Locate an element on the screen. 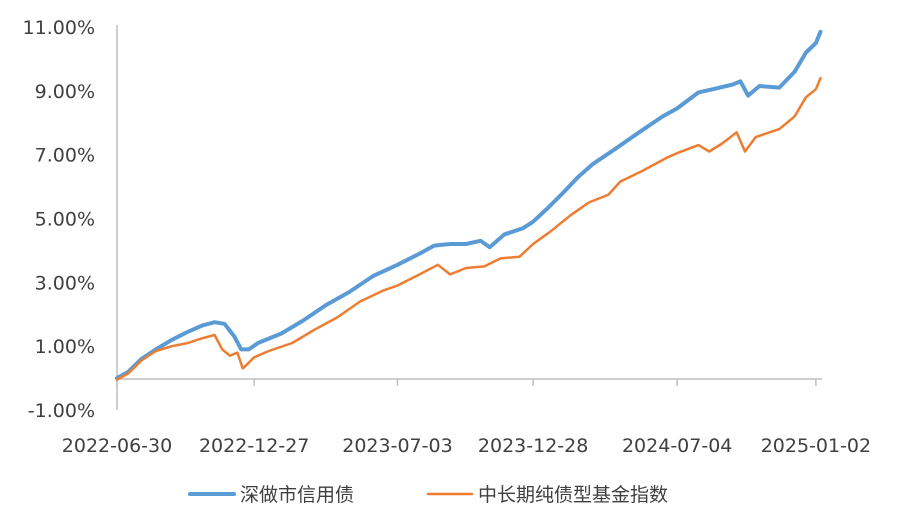 This screenshot has height=532, width=903. y-axis-ticks: 11.00% 9.00% 7.00% 5.00% 3.00% 1.00% -1.00% is located at coordinates (59, 219).